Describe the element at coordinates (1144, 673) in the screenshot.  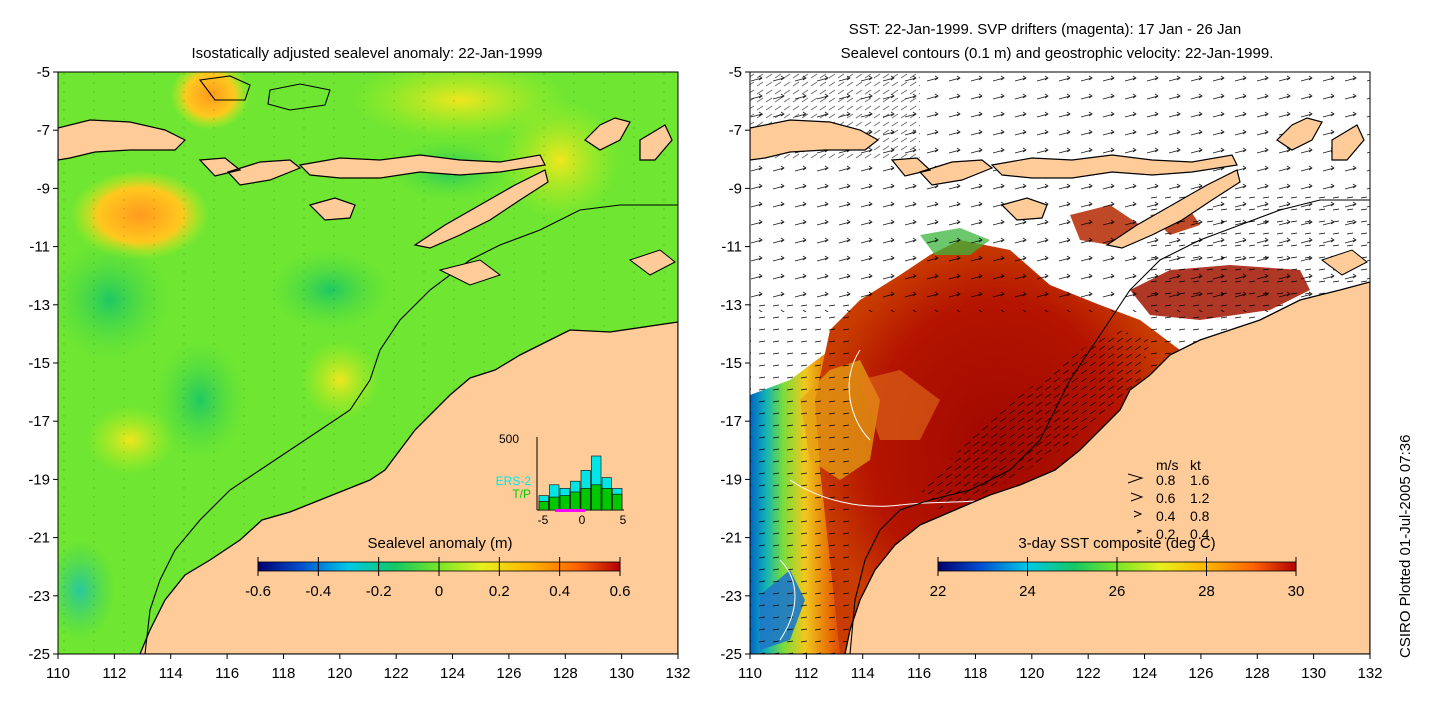
I see `sst-axis-xtick-label: 124` at that location.